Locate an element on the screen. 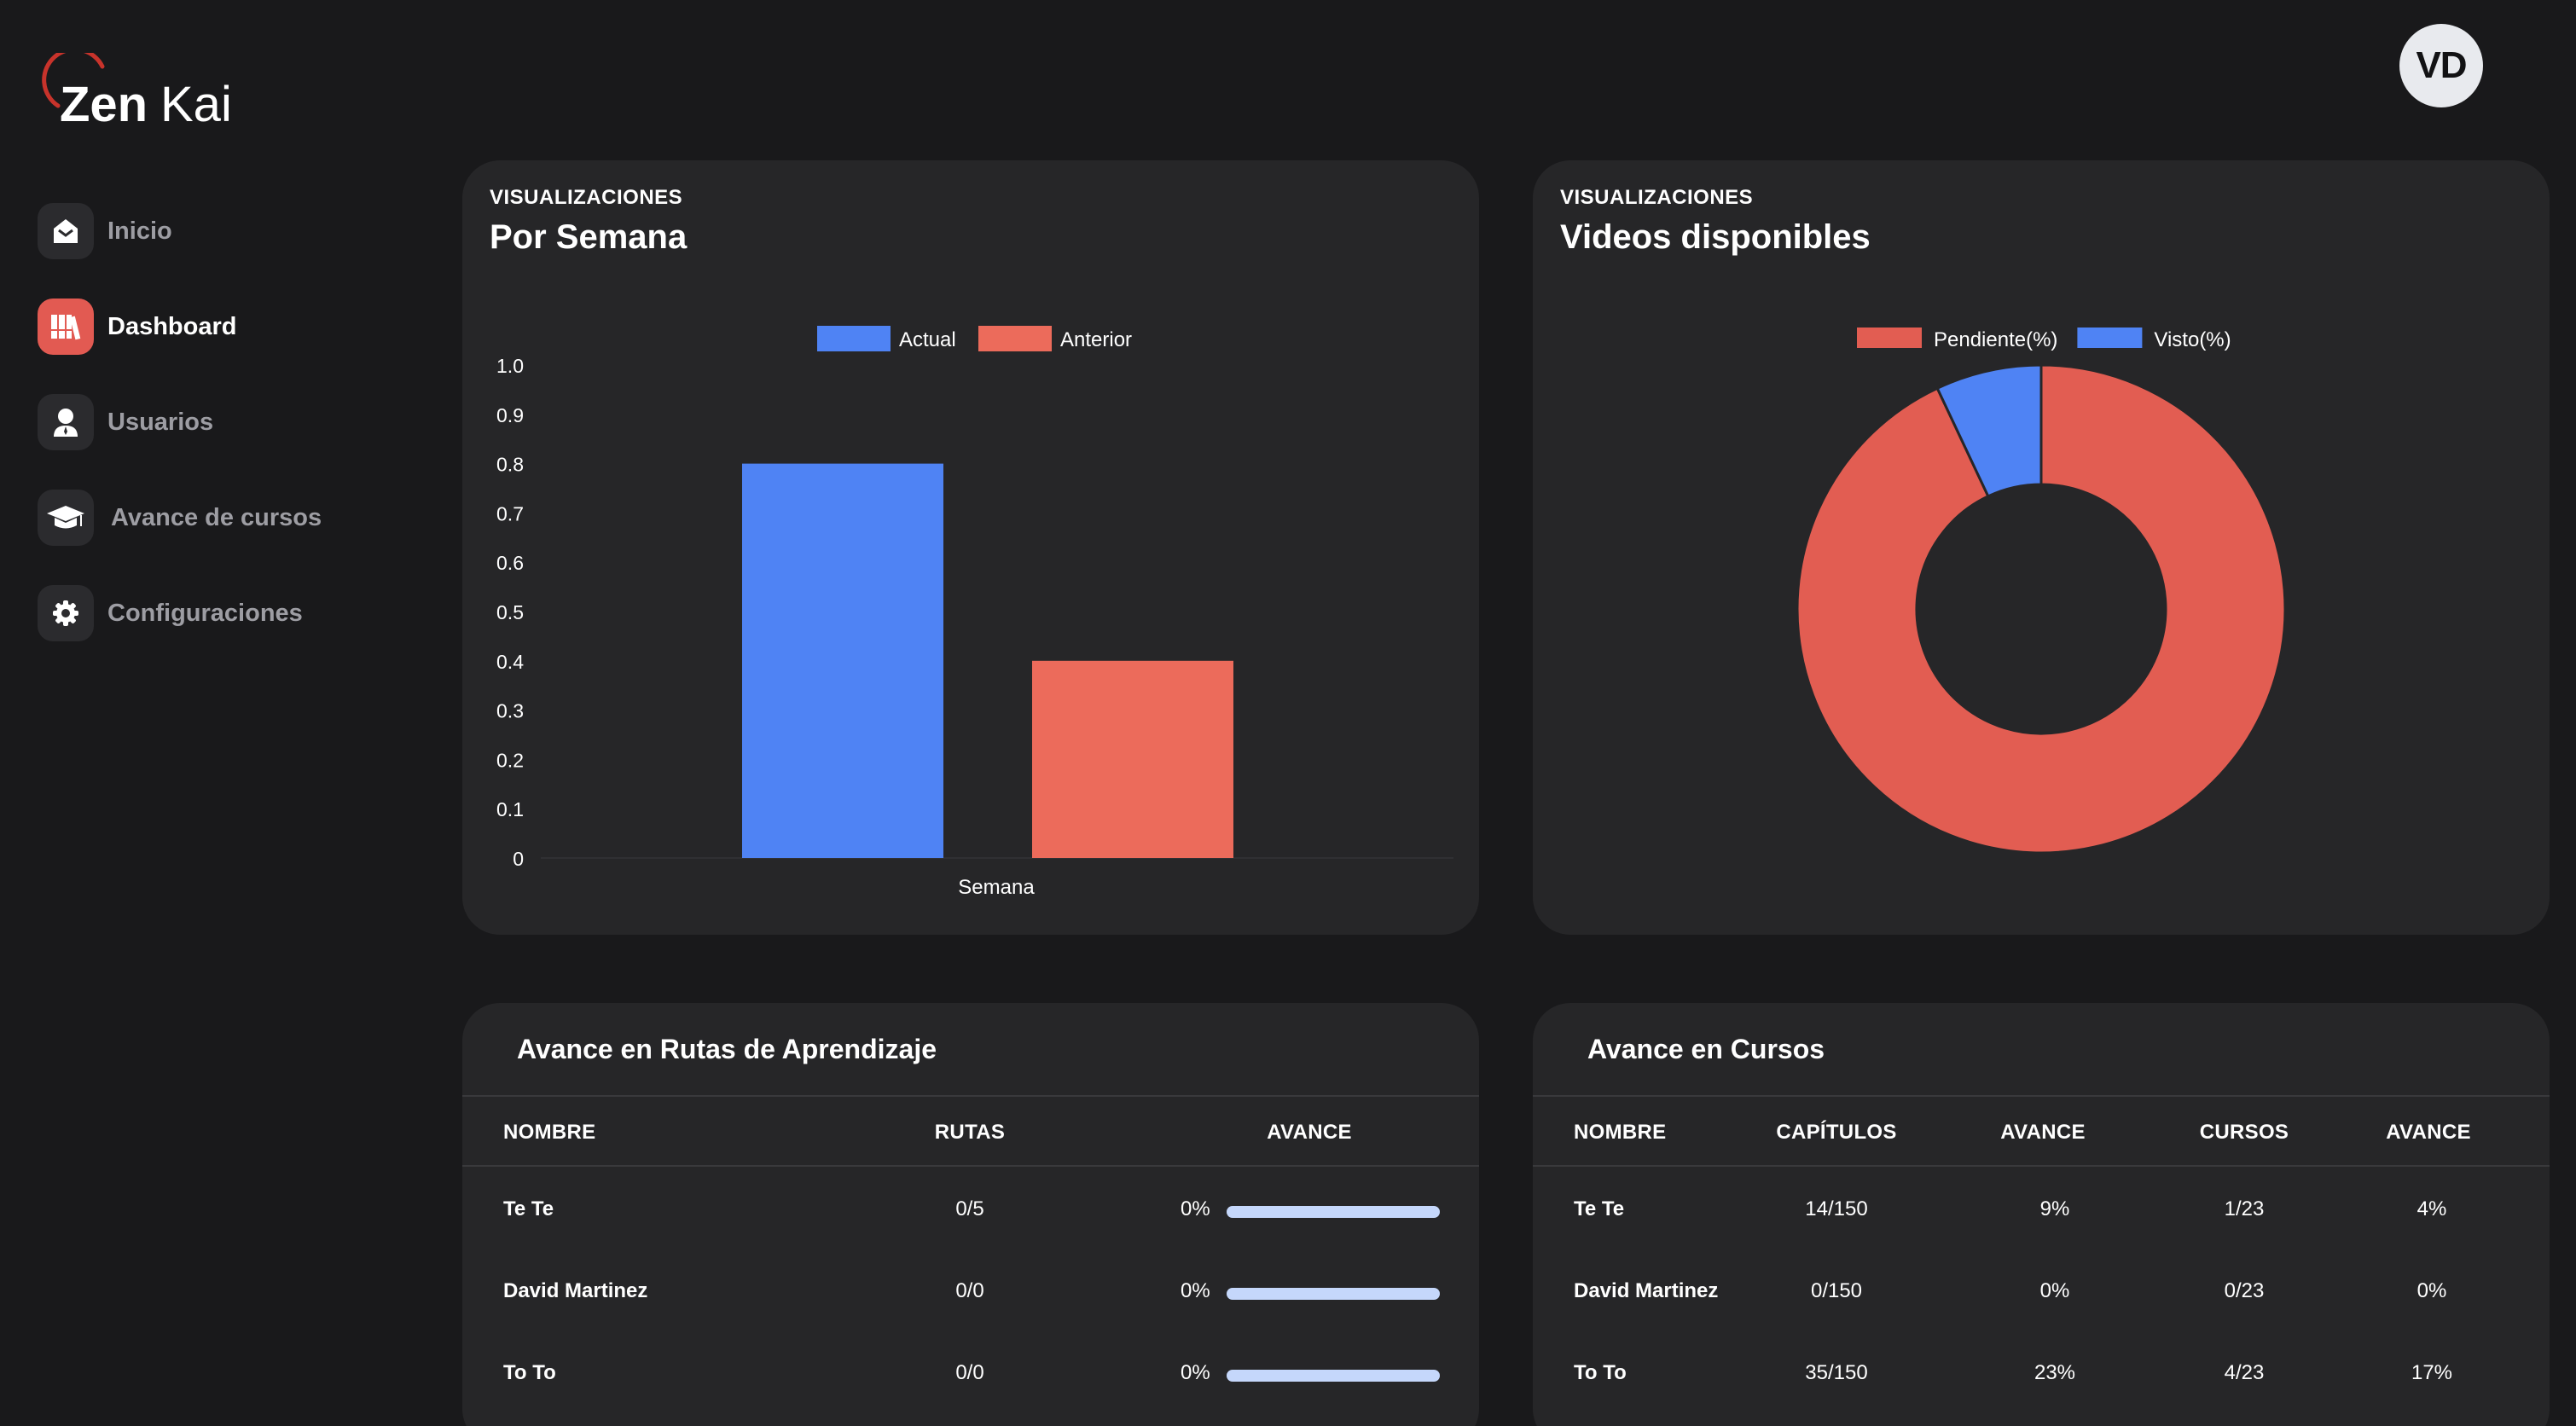 The width and height of the screenshot is (2576, 1426). videos-donut-chart: Pendiente(%) Visto(%) is located at coordinates (2041, 592).